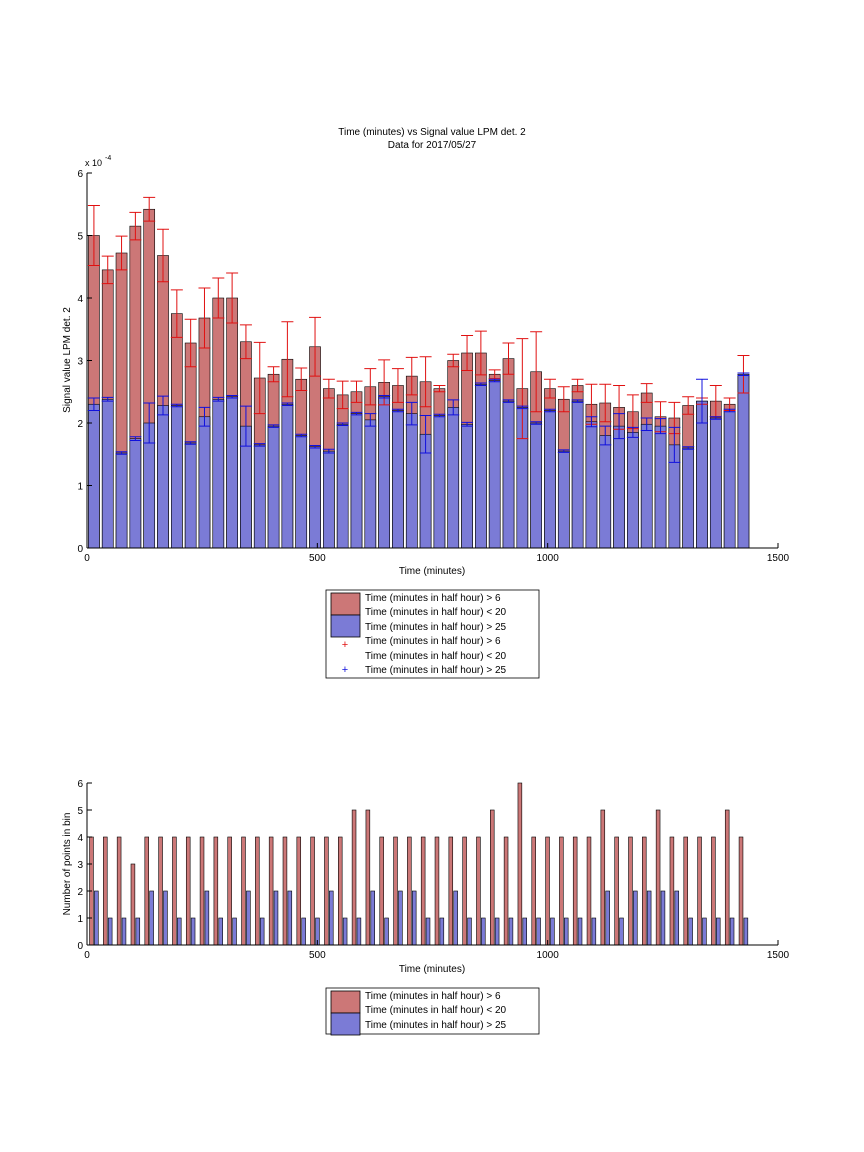 The width and height of the screenshot is (864, 1152). Describe the element at coordinates (548, 558) in the screenshot. I see `signal-chart-x-tick-label: 1000` at that location.